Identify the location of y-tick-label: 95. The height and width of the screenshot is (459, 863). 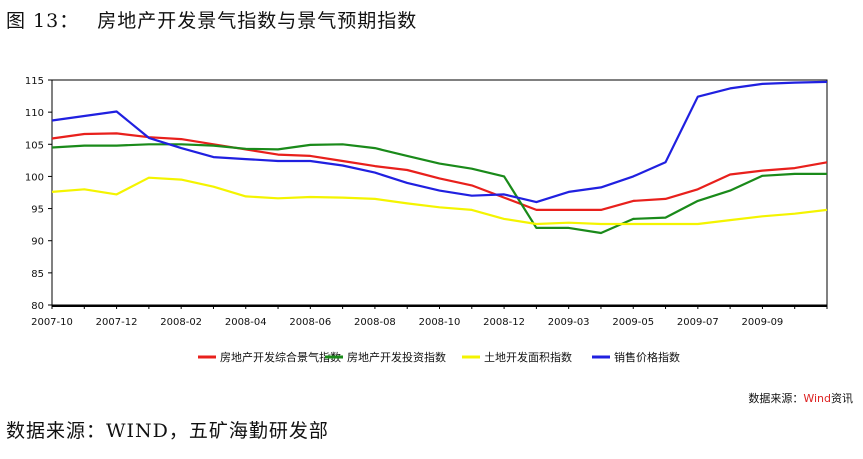
(37, 210).